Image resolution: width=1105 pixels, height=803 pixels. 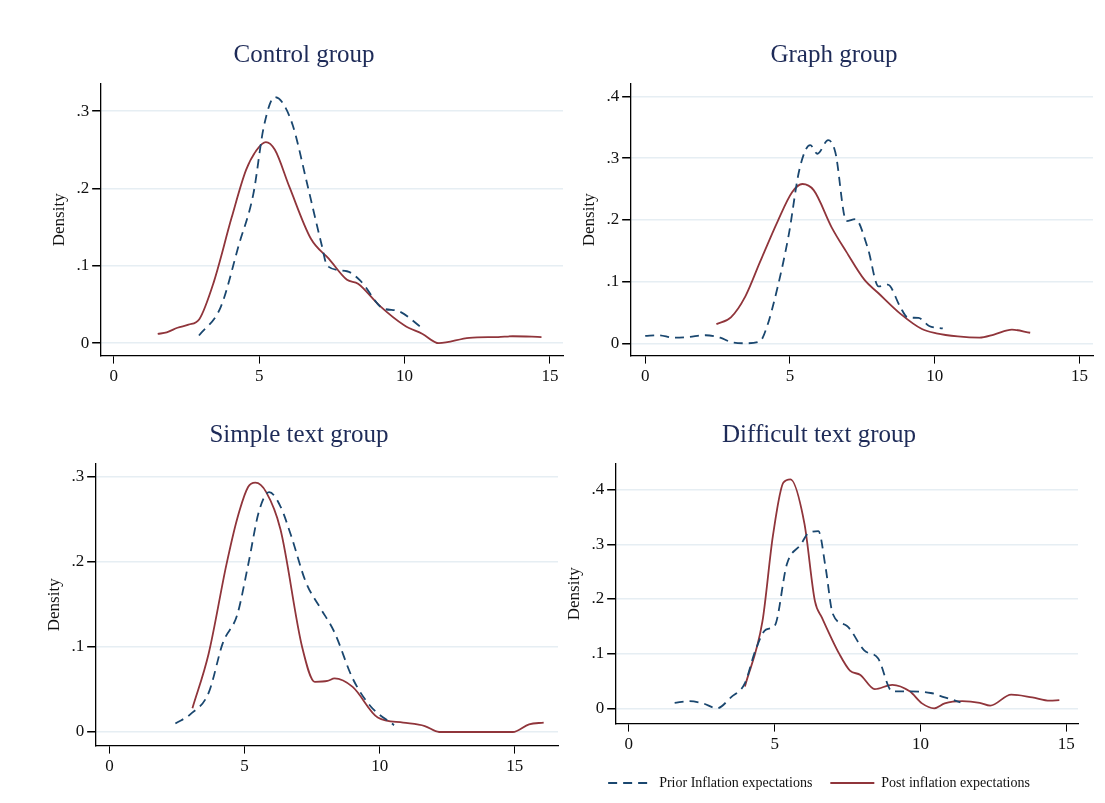 What do you see at coordinates (819, 433) in the screenshot?
I see `chart-title: Difficult text group` at bounding box center [819, 433].